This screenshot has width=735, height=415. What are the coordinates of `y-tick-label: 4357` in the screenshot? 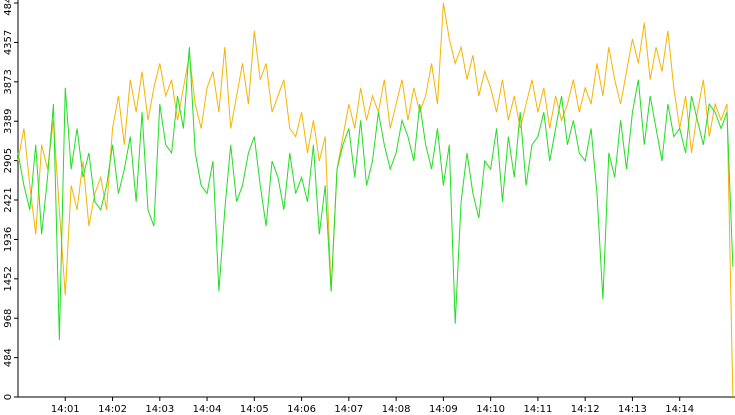 It's located at (8, 42).